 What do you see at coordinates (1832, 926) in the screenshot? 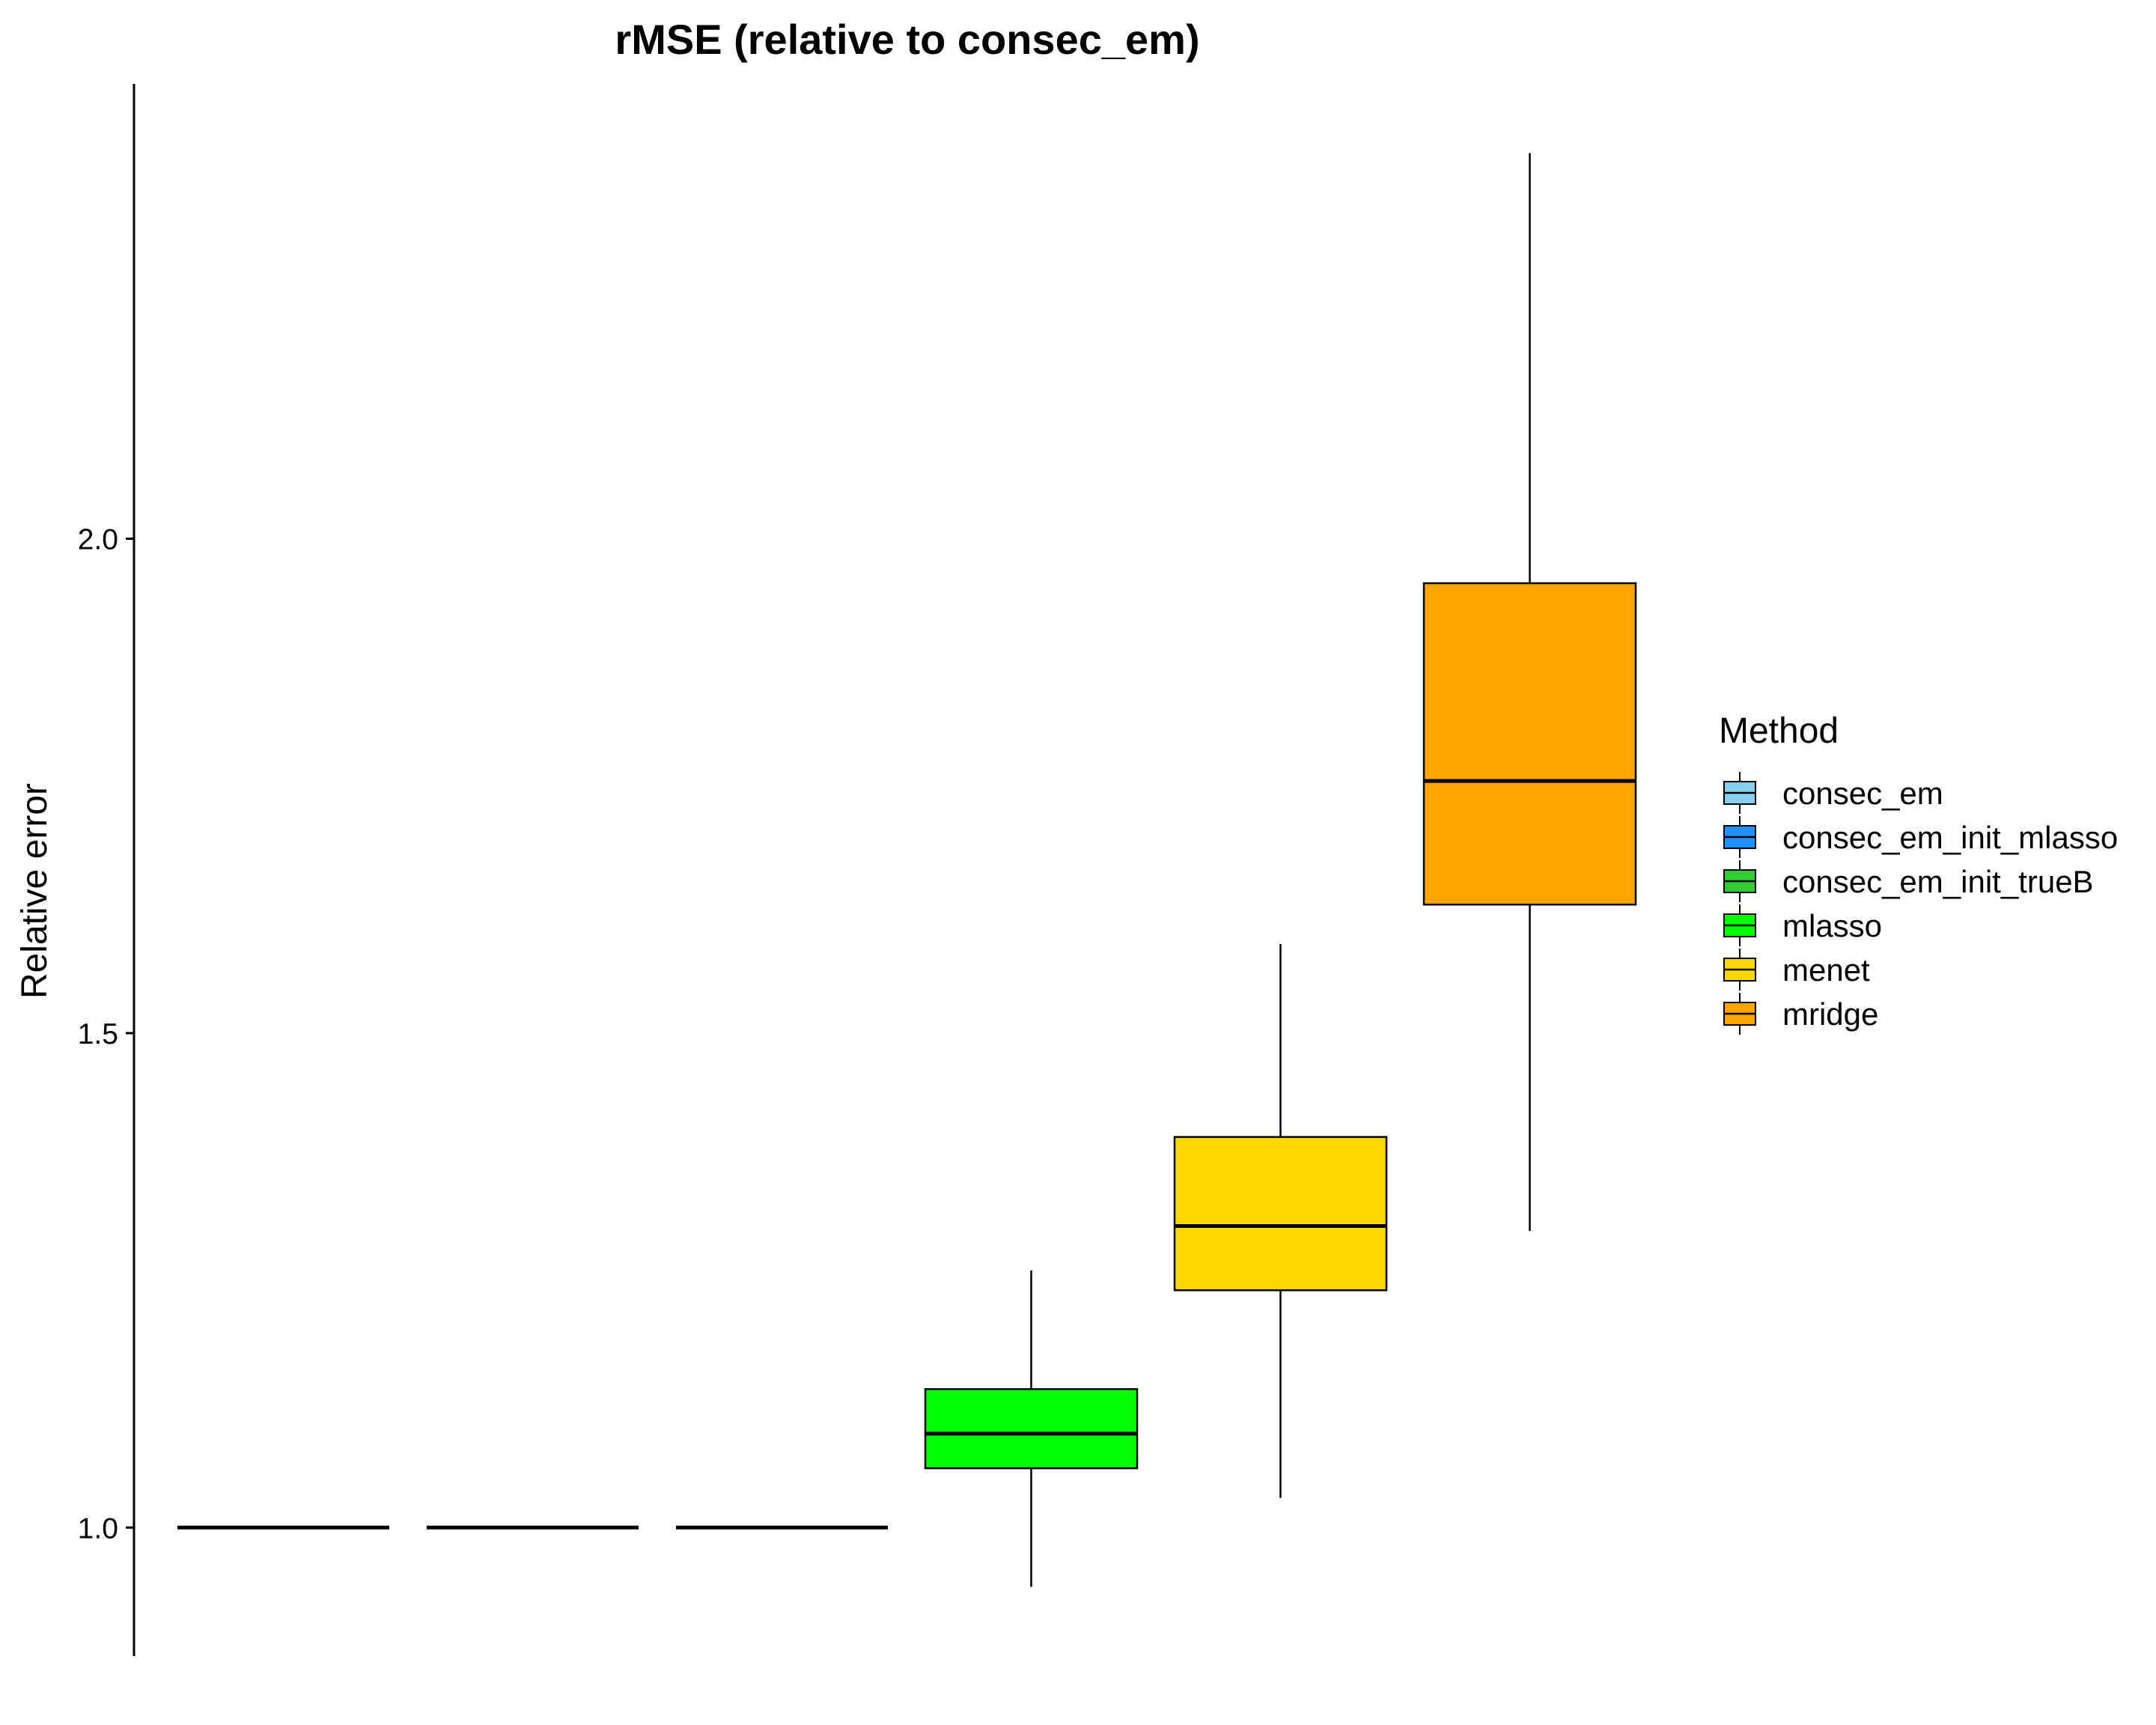
I see `legend-label: mlasso` at bounding box center [1832, 926].